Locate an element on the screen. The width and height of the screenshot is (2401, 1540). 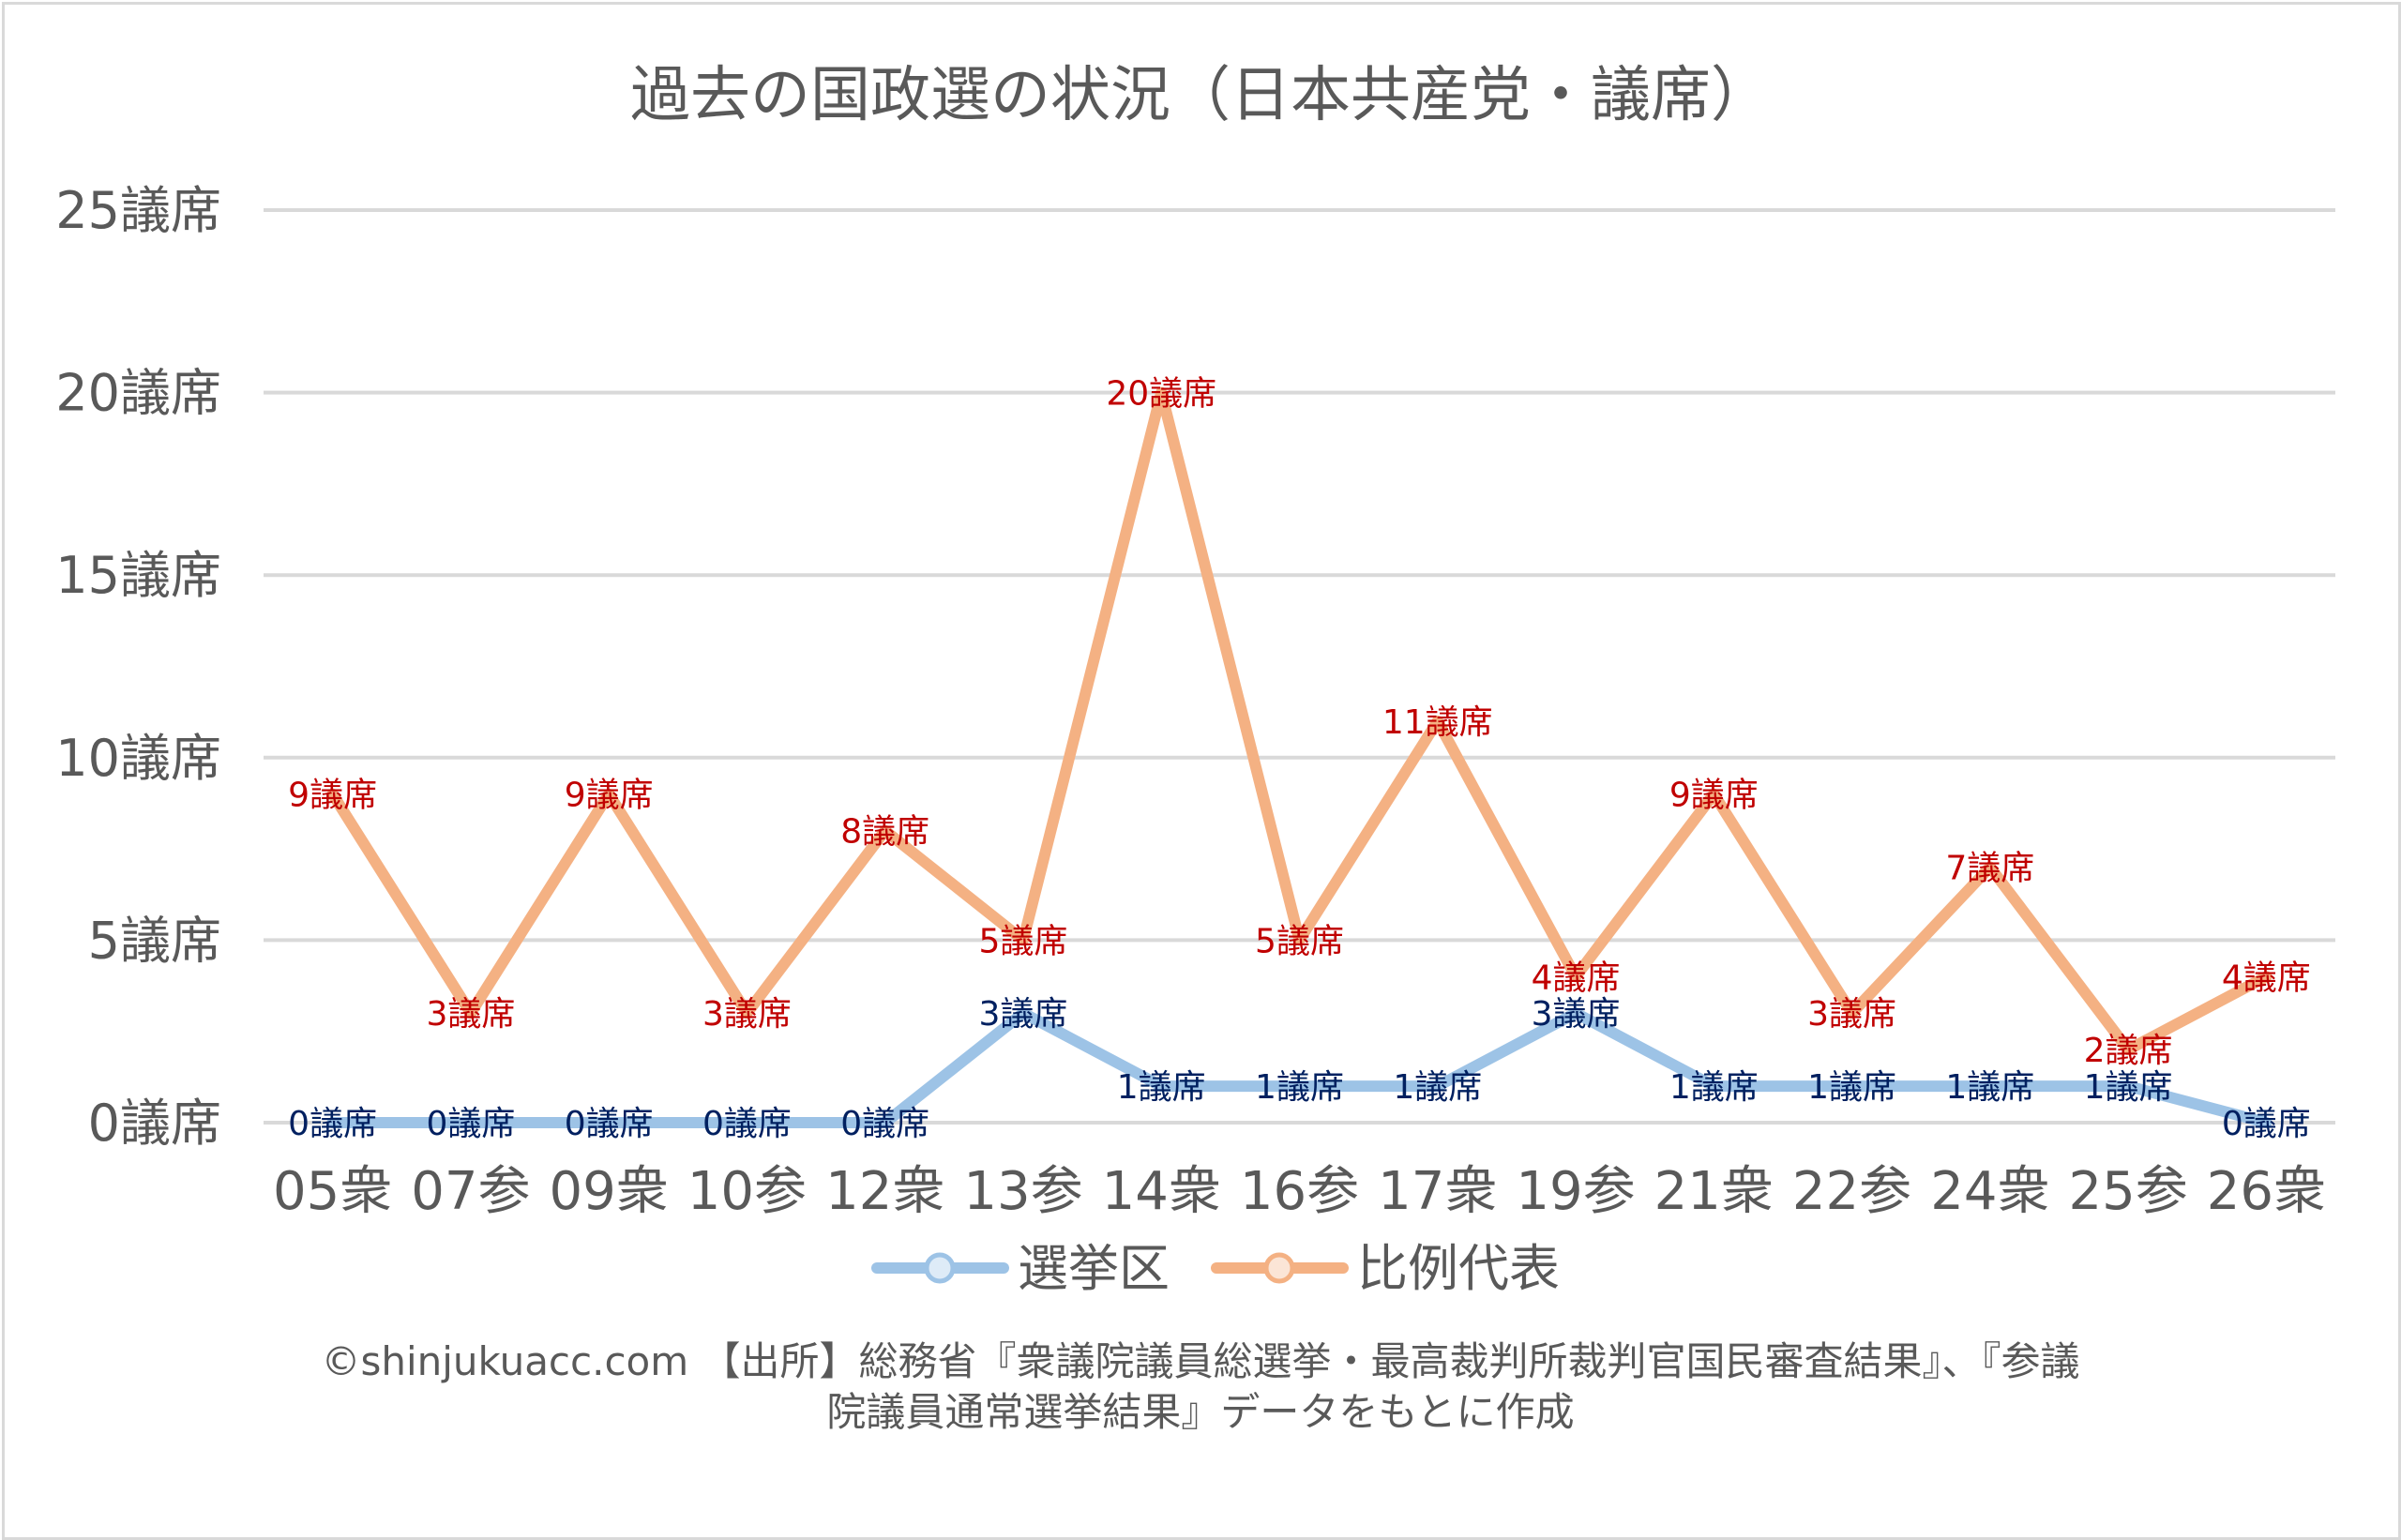
x-tick-label: 10参 is located at coordinates (747, 1191).